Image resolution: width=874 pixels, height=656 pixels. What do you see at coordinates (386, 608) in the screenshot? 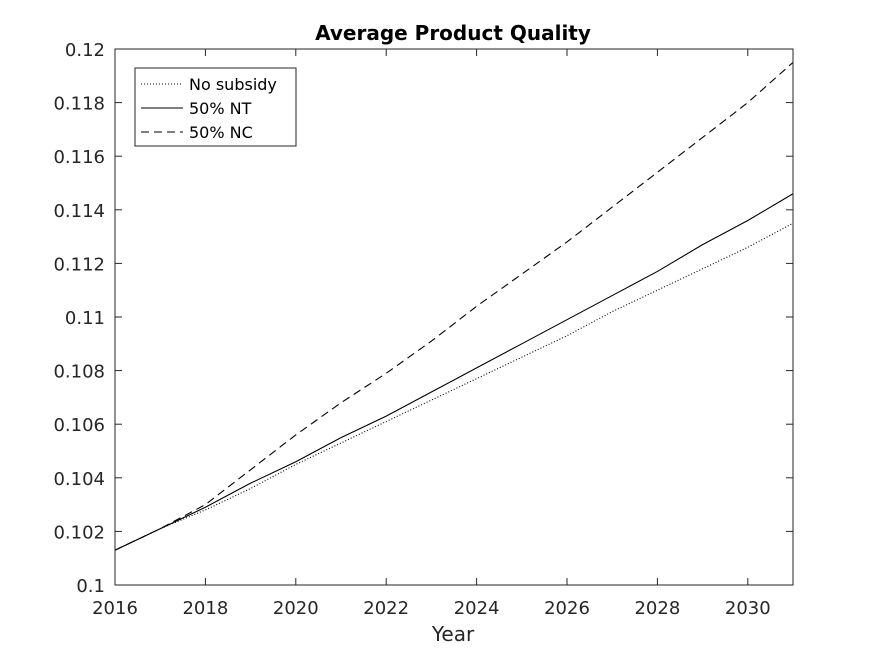
I see `x-tick-label: 2022` at bounding box center [386, 608].